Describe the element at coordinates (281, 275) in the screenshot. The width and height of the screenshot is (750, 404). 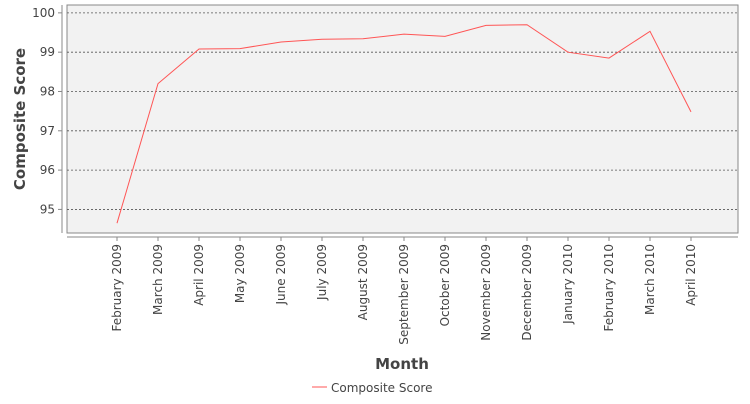
I see `x-tick-label: June 2009` at that location.